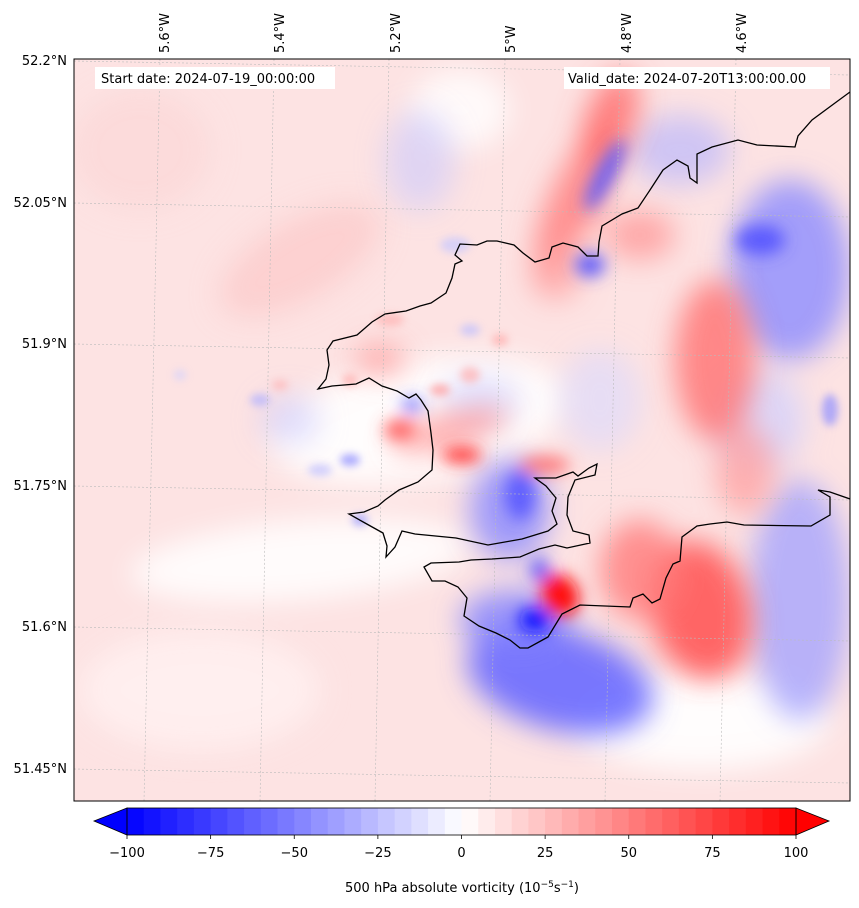  I want to click on colorbar-tick-label: 50, so click(628, 853).